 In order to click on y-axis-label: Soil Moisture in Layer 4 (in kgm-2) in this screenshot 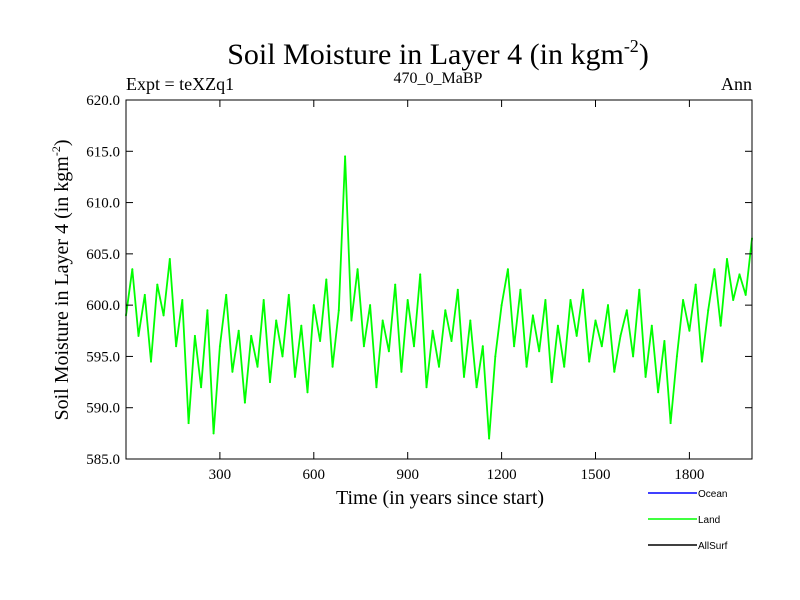, I will do `click(61, 279)`.